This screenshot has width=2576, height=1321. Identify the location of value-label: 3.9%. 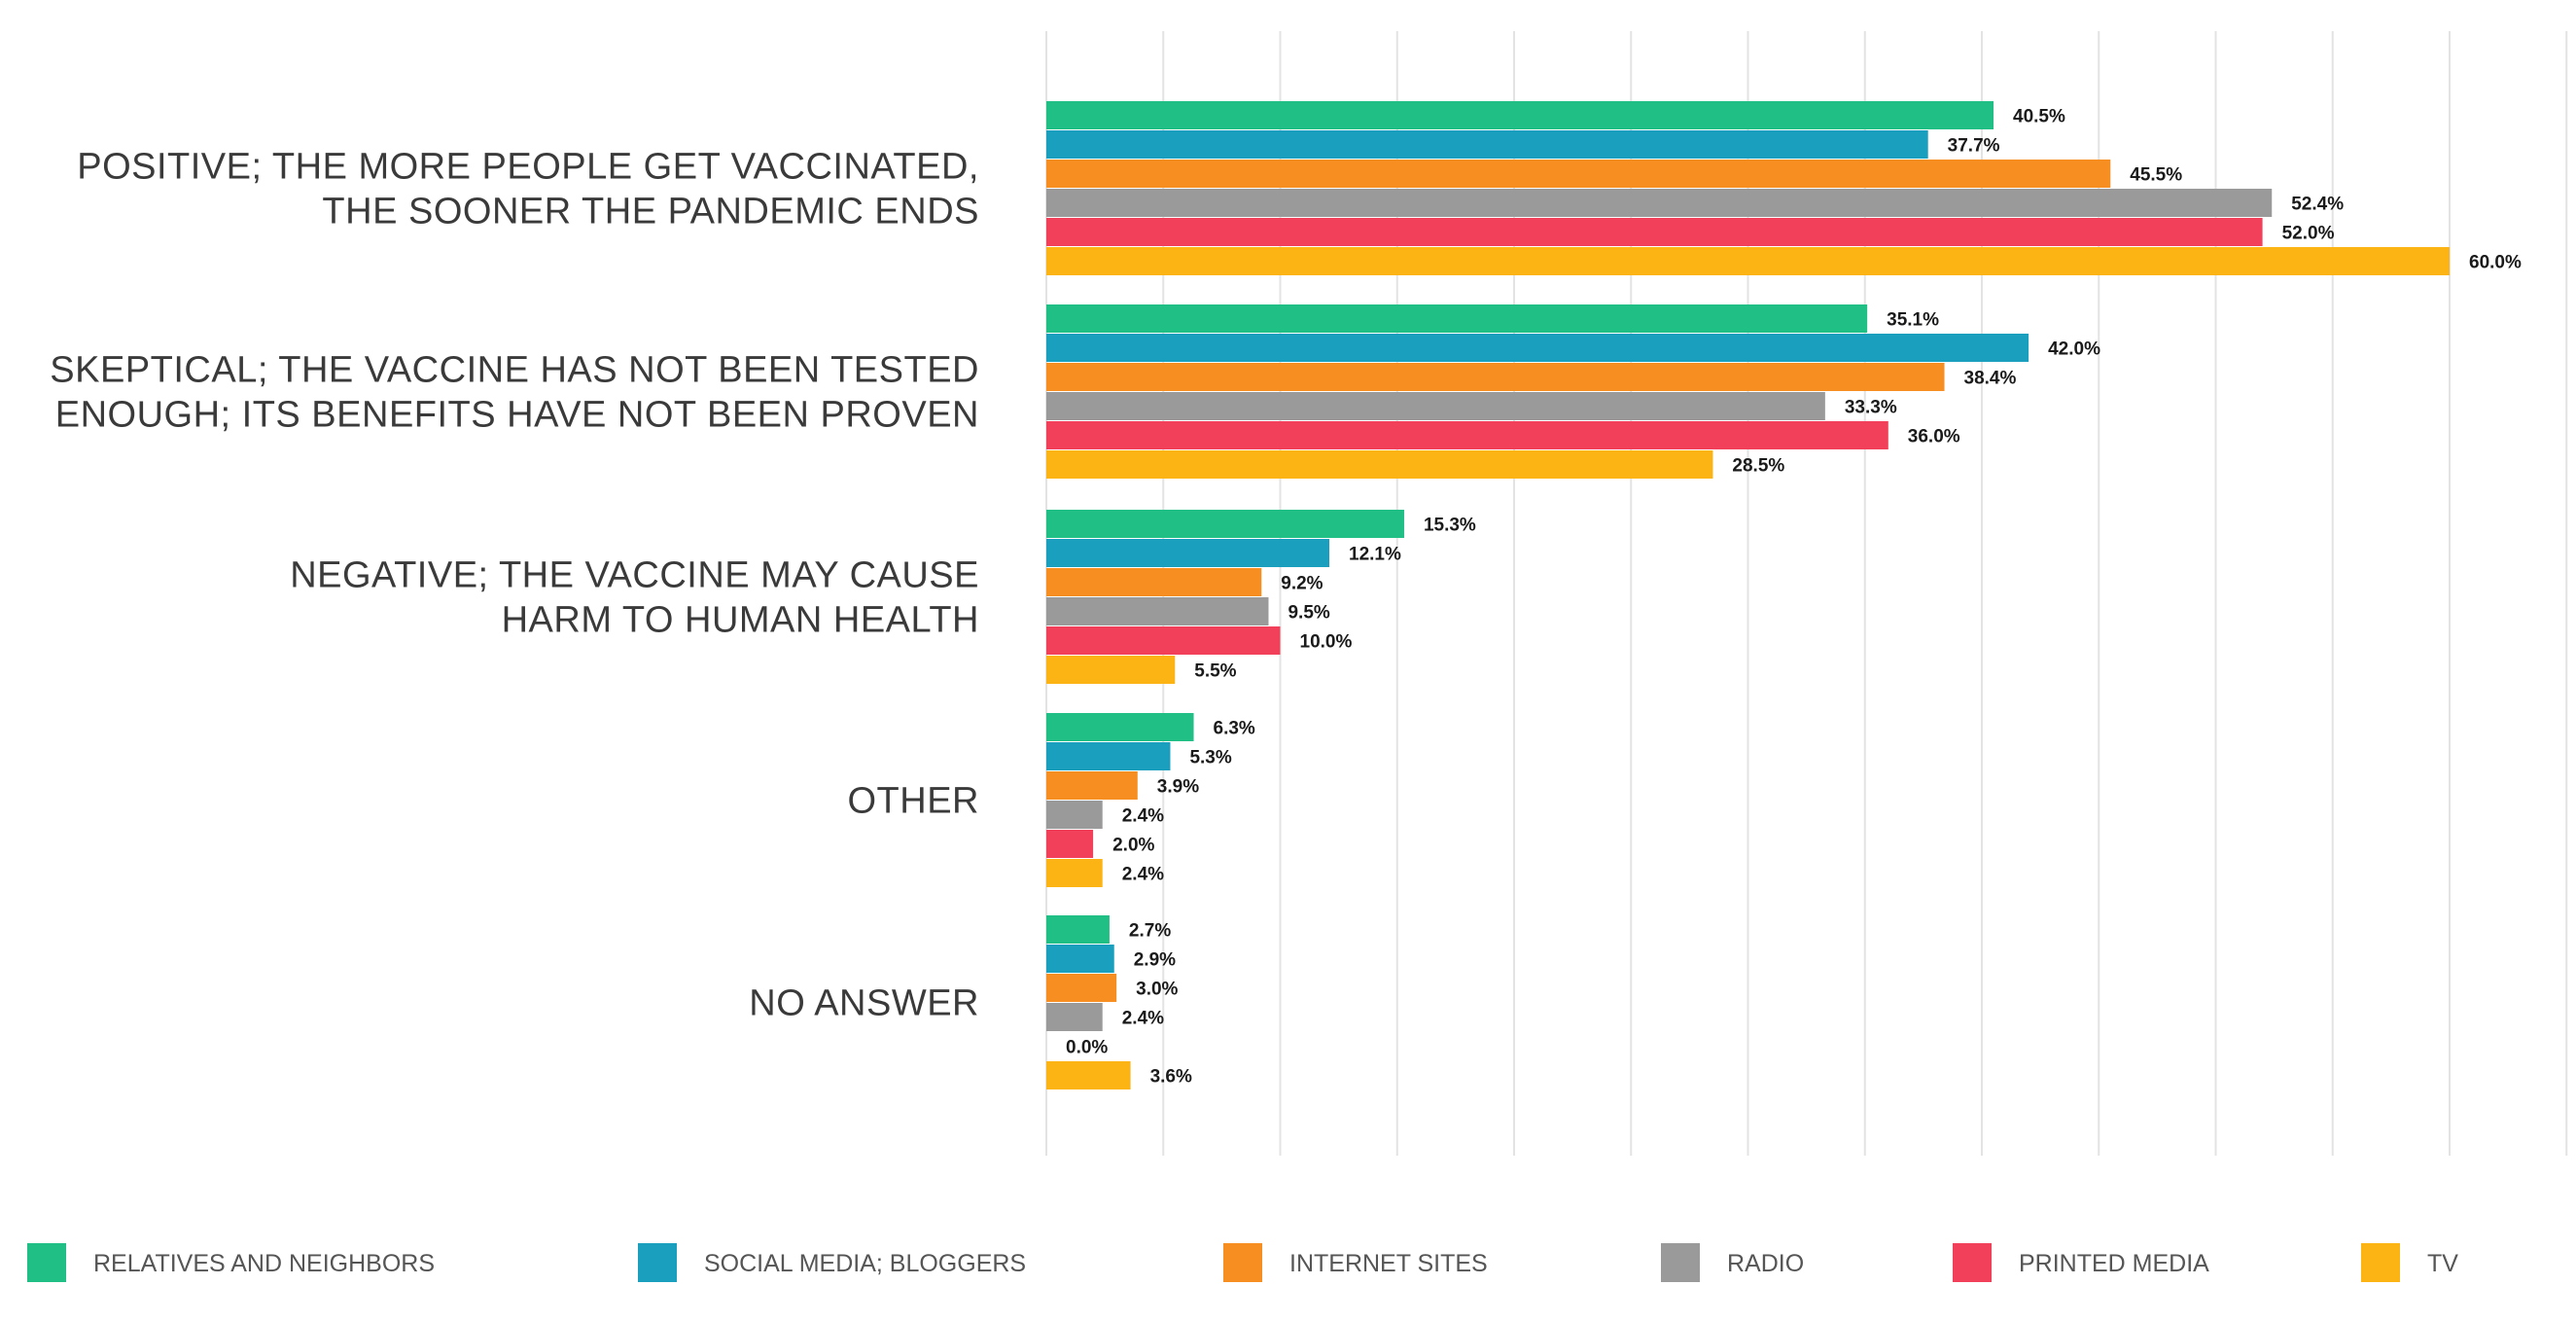
(1178, 787).